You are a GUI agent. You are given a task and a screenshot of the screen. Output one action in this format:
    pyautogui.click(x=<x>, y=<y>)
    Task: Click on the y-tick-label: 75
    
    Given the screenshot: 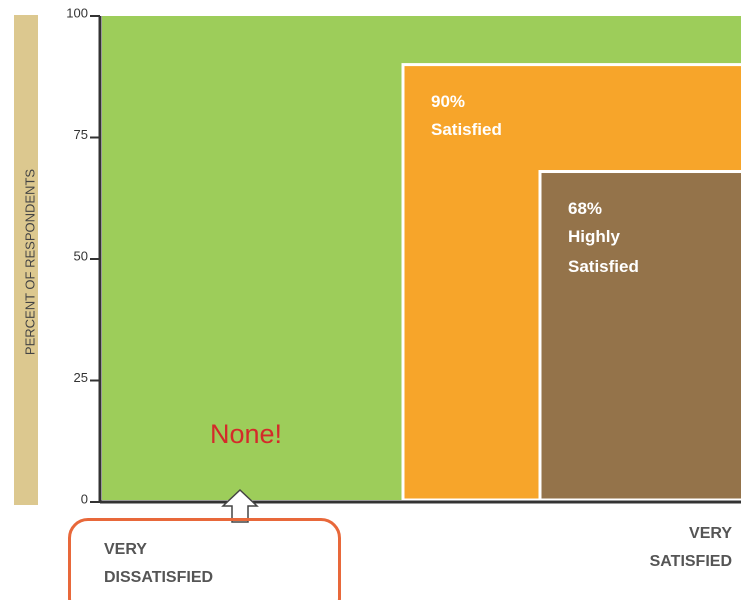 What is the action you would take?
    pyautogui.click(x=81, y=134)
    